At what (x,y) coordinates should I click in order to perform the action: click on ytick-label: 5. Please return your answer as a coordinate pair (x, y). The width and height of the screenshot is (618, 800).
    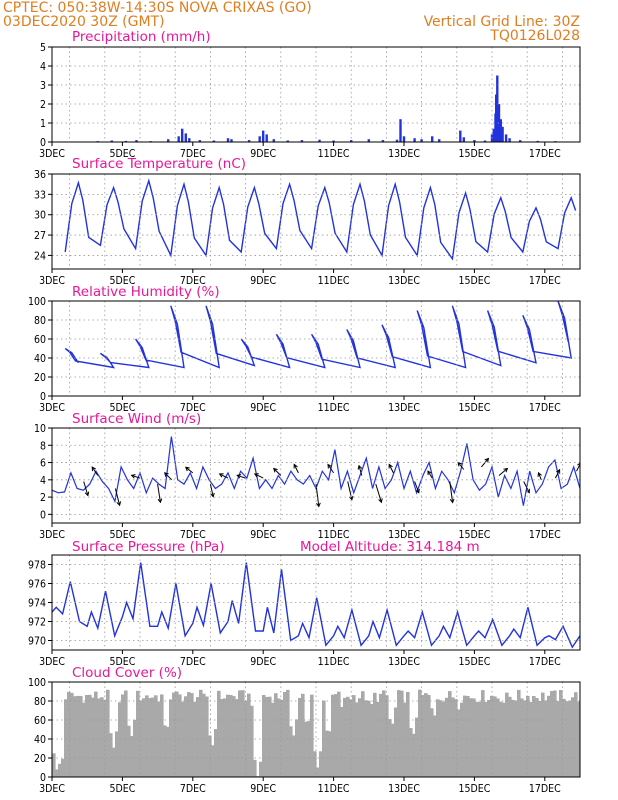
    Looking at the image, I should click on (43, 48).